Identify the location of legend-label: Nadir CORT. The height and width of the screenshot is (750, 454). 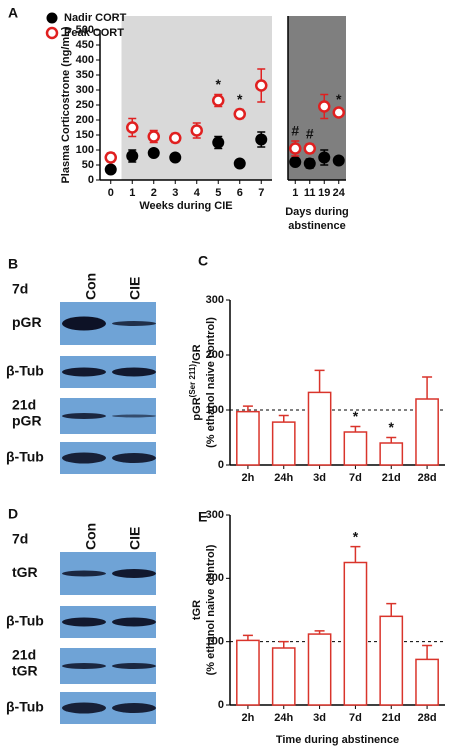
(95, 18).